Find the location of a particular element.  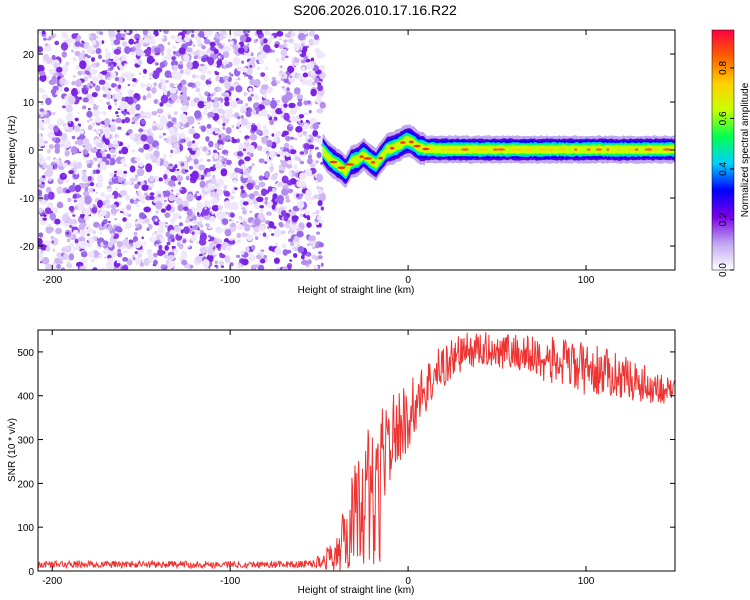

x-tick-label: -200 is located at coordinates (52, 280).